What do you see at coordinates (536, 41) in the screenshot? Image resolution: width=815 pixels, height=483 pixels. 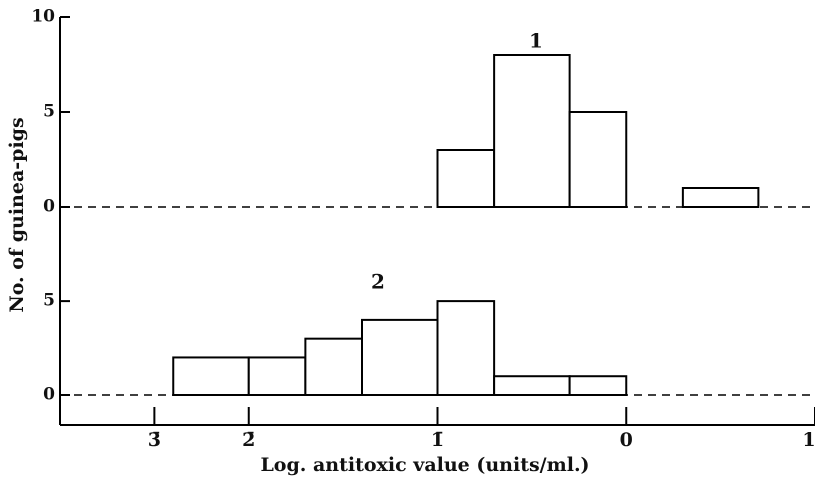 I see `panel-label: 1` at bounding box center [536, 41].